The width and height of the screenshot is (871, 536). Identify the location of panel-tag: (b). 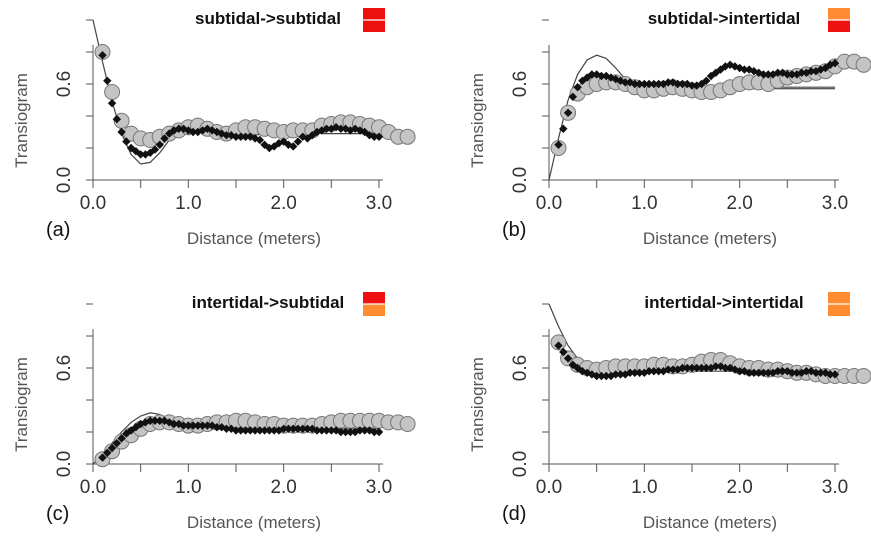
(514, 230).